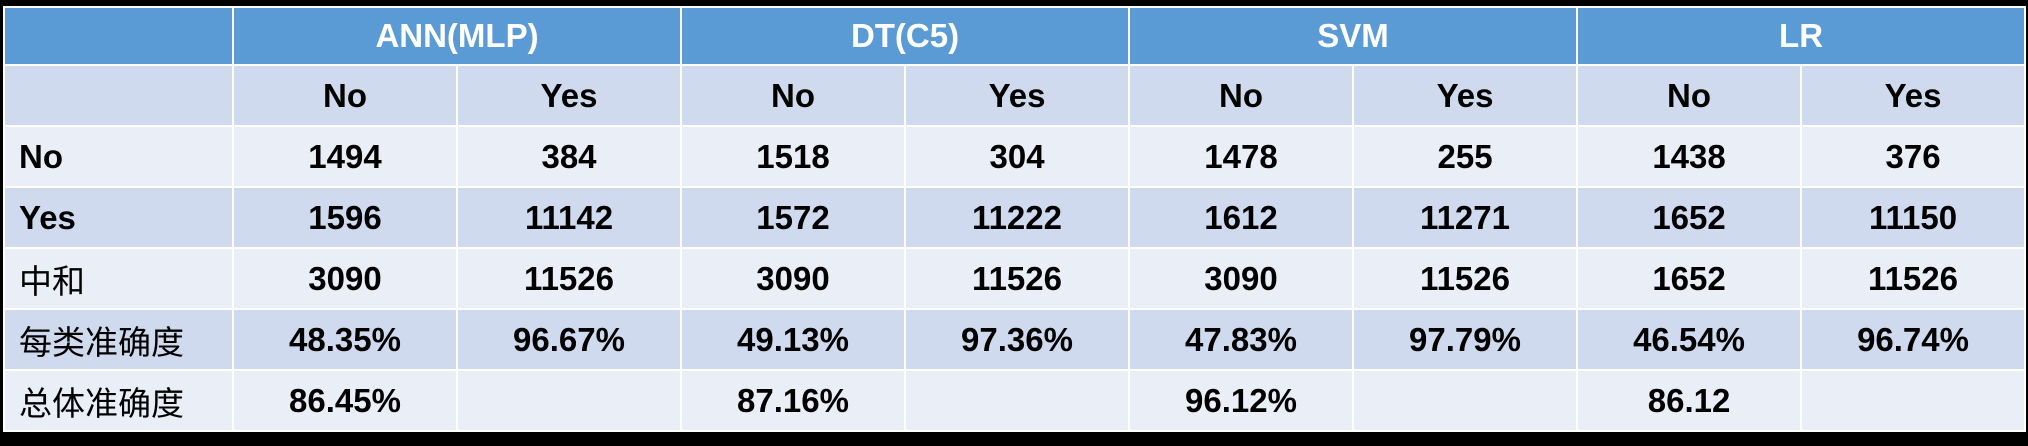 Image resolution: width=2028 pixels, height=446 pixels. I want to click on row-label: Yes, so click(118, 217).